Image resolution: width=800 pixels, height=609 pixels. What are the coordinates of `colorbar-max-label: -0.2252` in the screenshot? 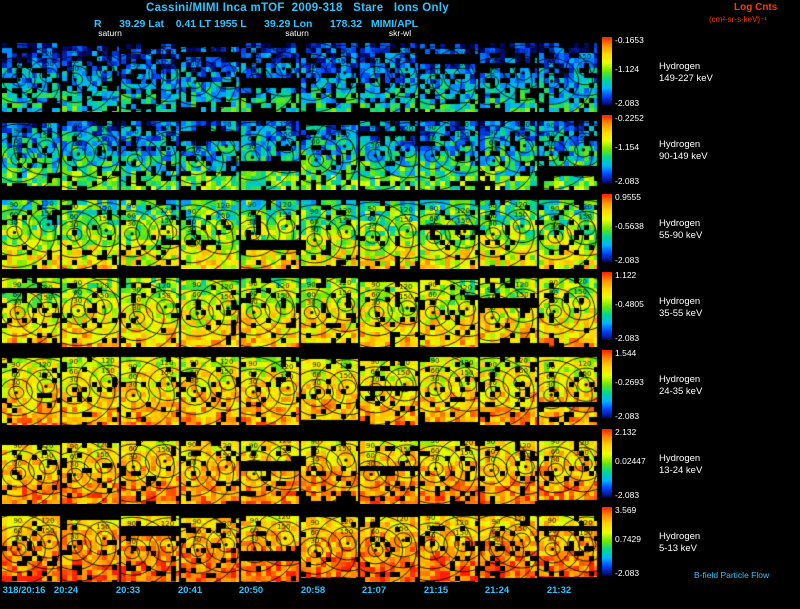 It's located at (629, 118).